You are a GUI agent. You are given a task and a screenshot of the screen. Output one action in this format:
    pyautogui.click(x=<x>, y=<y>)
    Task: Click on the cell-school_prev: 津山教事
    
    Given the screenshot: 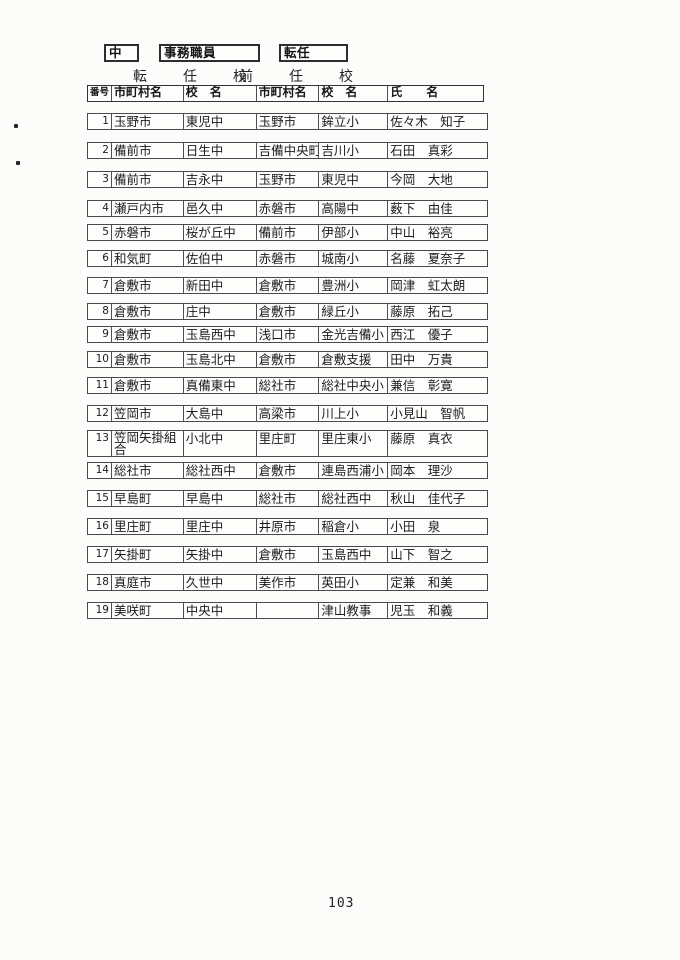 What is the action you would take?
    pyautogui.click(x=352, y=610)
    